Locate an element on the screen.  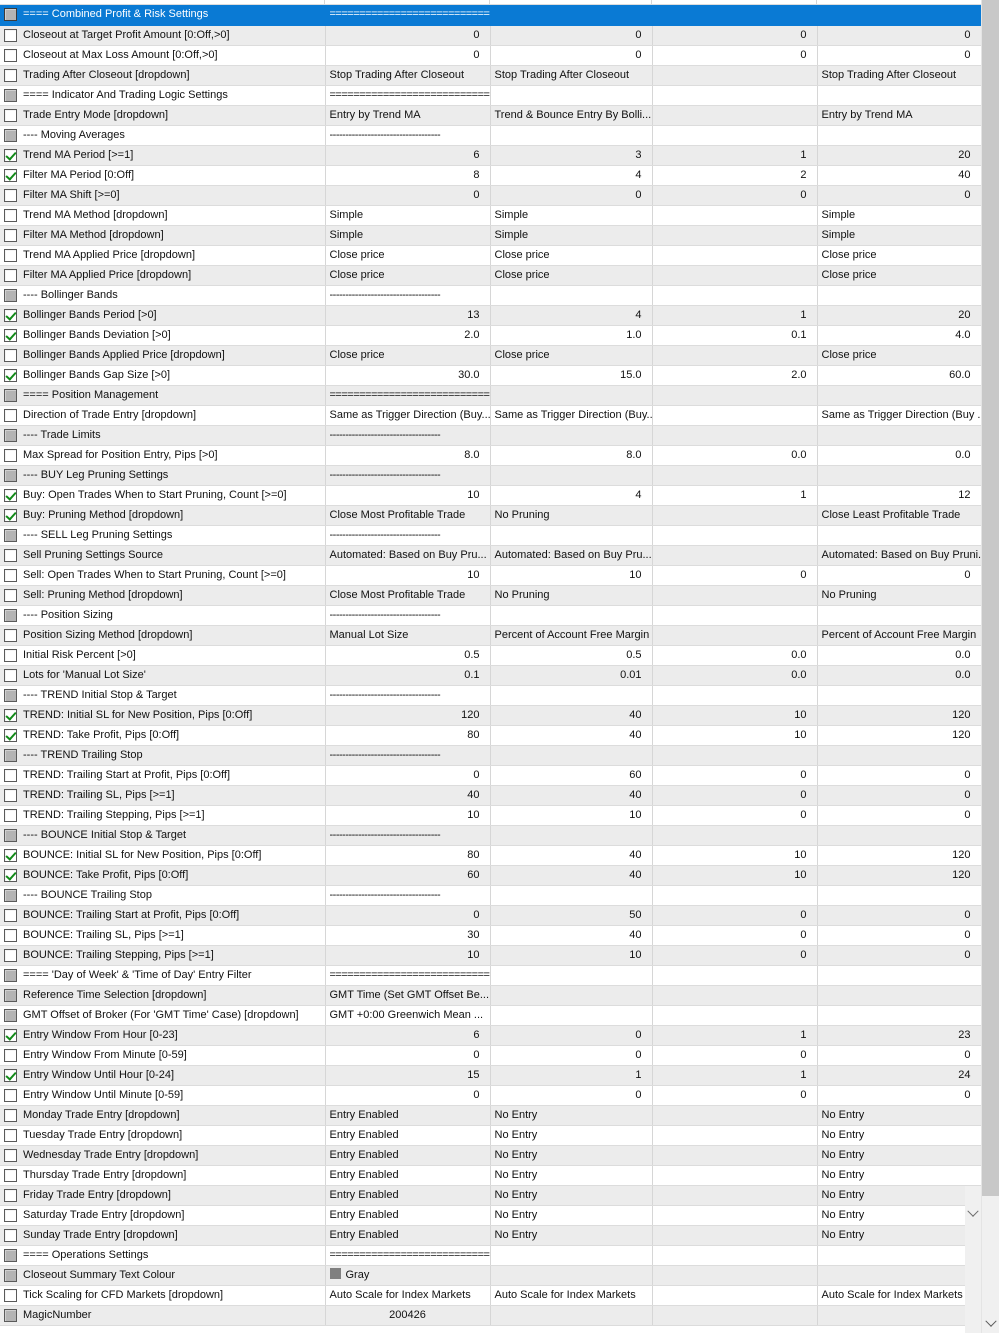
row-value-cell-2: 0.5 is located at coordinates (571, 655).